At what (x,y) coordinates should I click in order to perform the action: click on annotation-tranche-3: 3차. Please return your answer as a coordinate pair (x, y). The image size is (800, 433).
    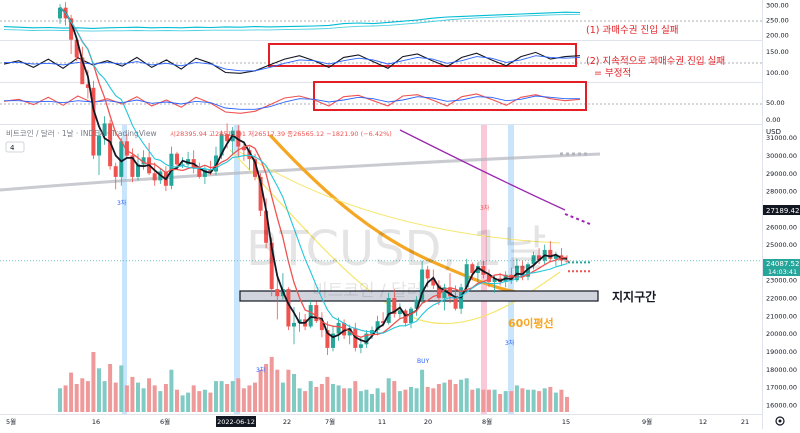
    Looking at the image, I should click on (485, 208).